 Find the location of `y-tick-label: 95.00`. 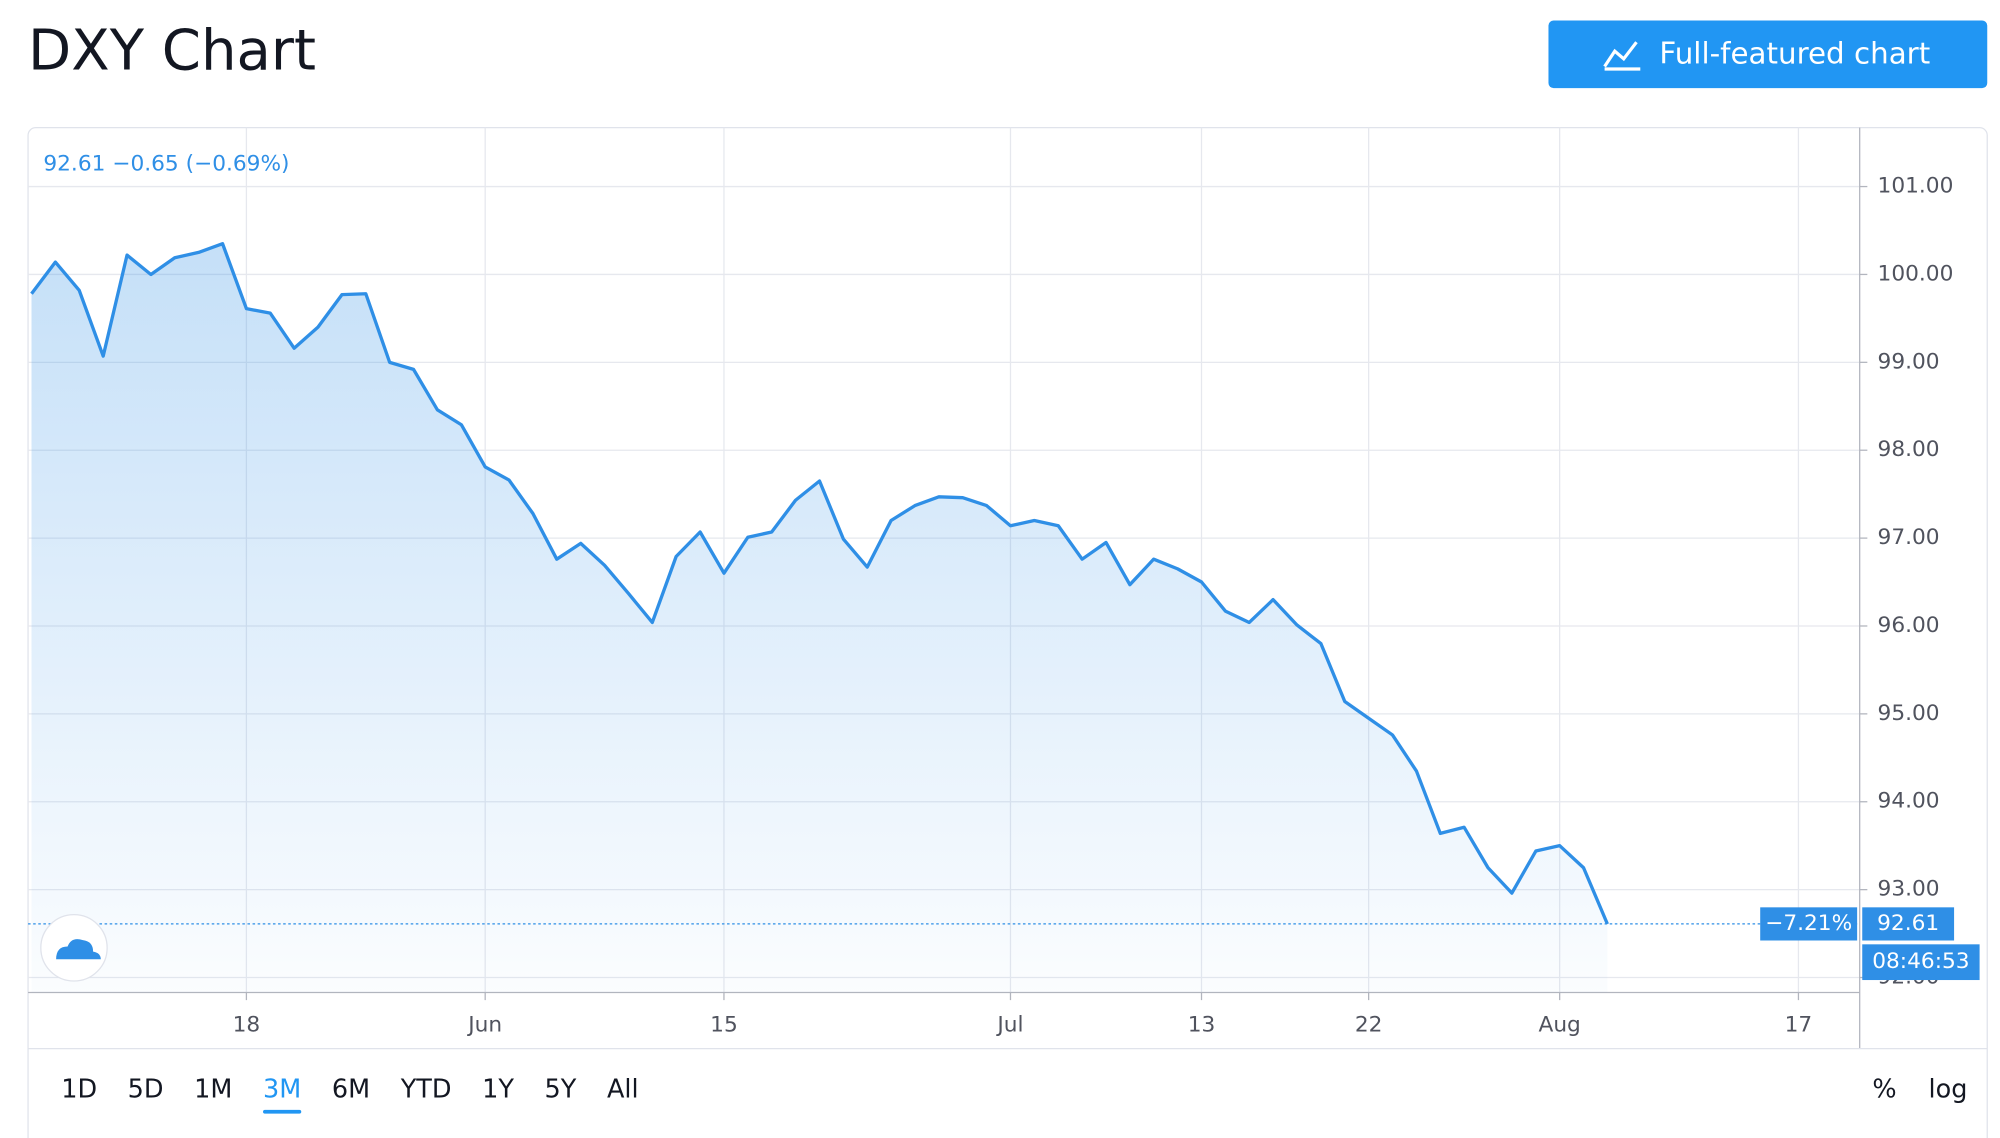

y-tick-label: 95.00 is located at coordinates (1909, 713).